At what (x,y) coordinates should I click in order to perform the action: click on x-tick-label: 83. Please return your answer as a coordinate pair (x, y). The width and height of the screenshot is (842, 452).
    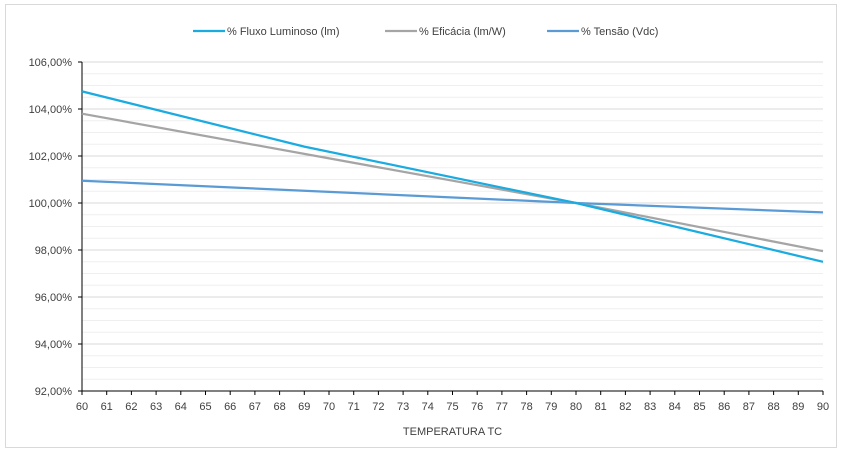
    Looking at the image, I should click on (650, 407).